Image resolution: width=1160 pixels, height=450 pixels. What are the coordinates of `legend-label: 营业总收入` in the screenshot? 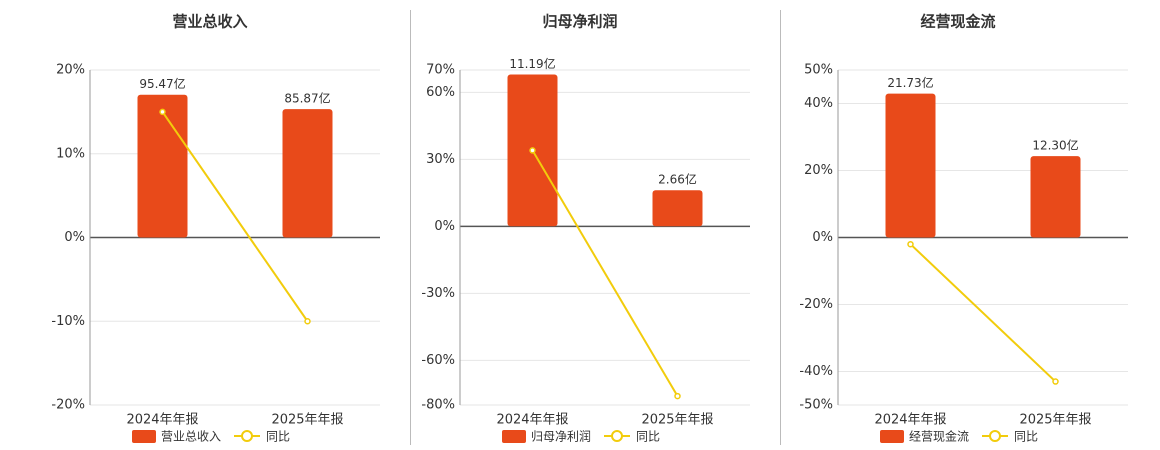 It's located at (191, 437).